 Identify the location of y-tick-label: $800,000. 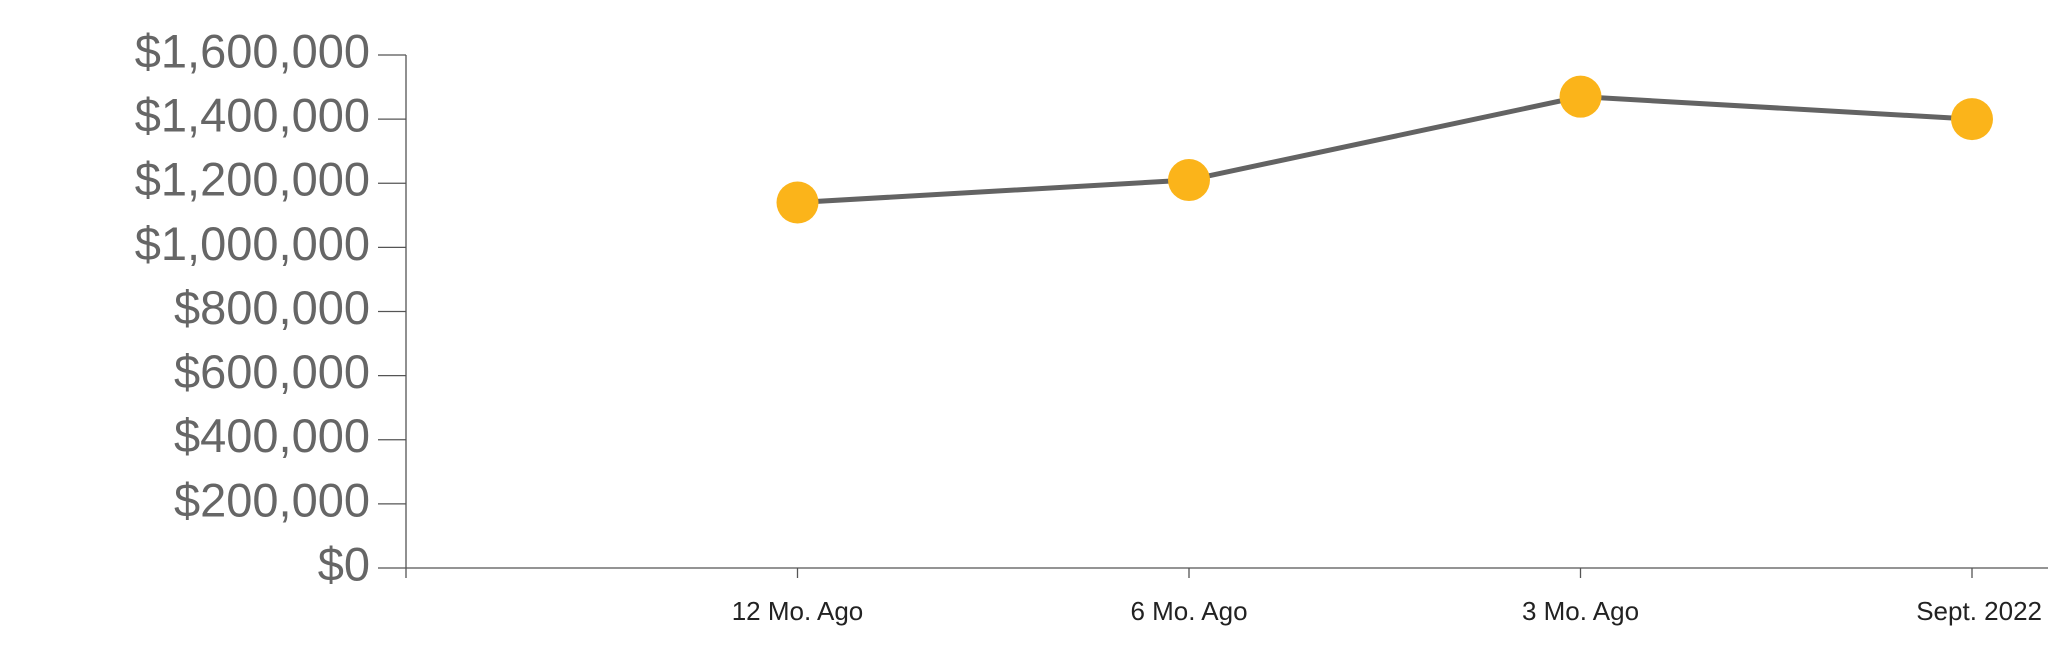
(272, 307).